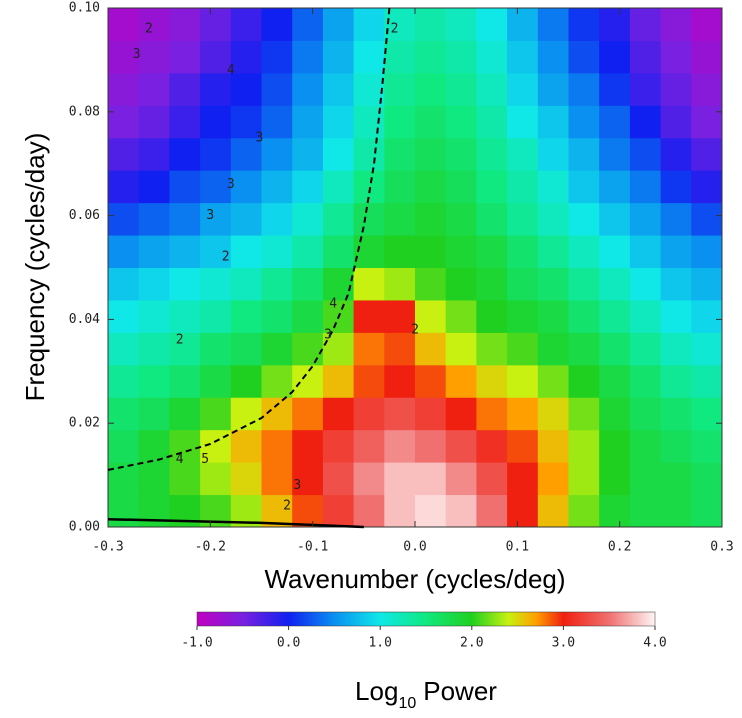 Image resolution: width=742 pixels, height=718 pixels. Describe the element at coordinates (84, 8) in the screenshot. I see `y-tick-label: 0.10` at that location.